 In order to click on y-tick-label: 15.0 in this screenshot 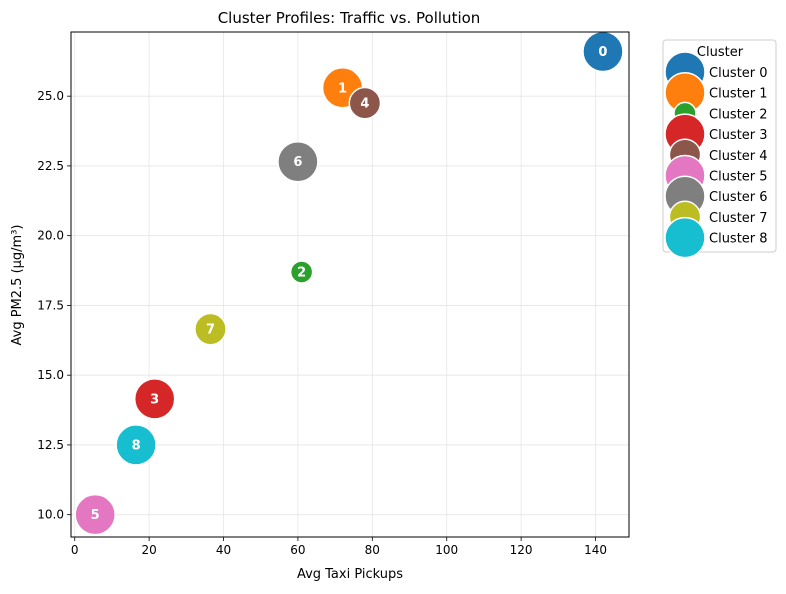, I will do `click(50, 375)`.